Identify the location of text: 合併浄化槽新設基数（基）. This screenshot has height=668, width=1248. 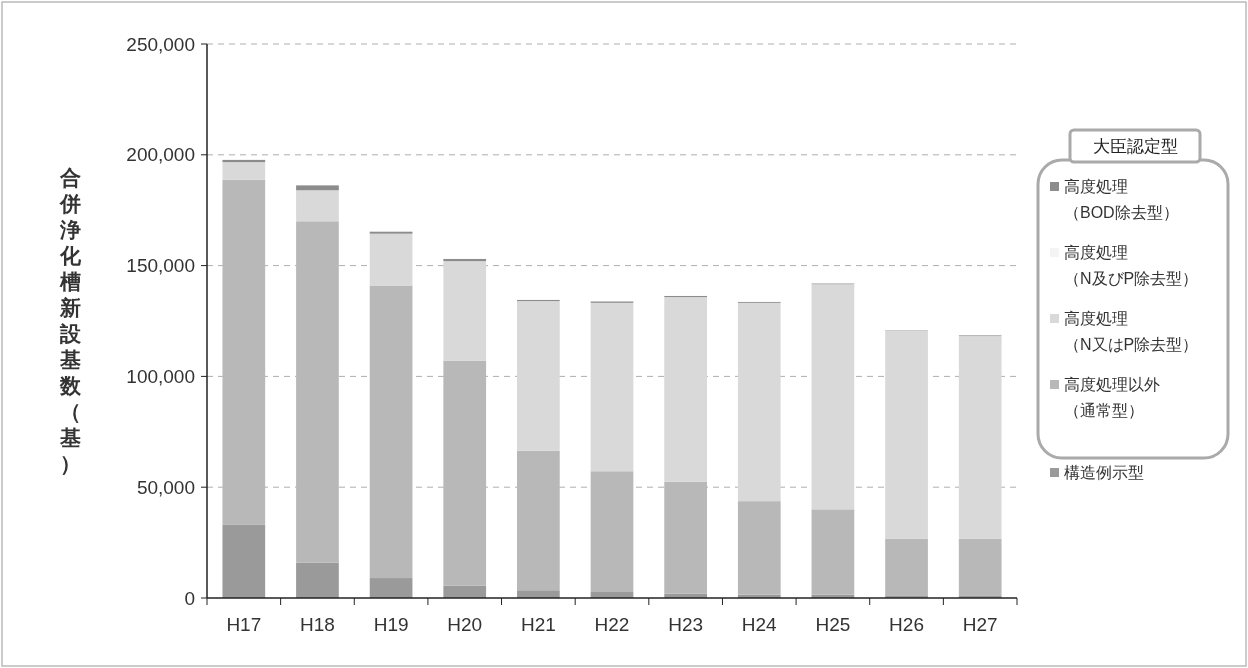
(70, 320).